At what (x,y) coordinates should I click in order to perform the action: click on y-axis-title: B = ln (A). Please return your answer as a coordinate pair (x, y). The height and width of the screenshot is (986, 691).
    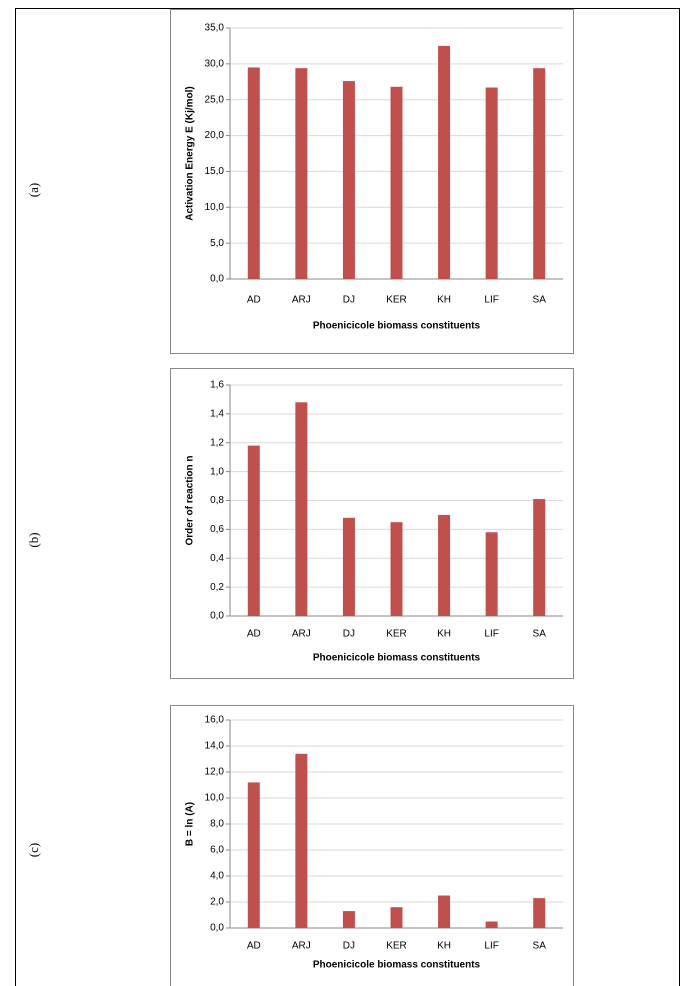
    Looking at the image, I should click on (190, 824).